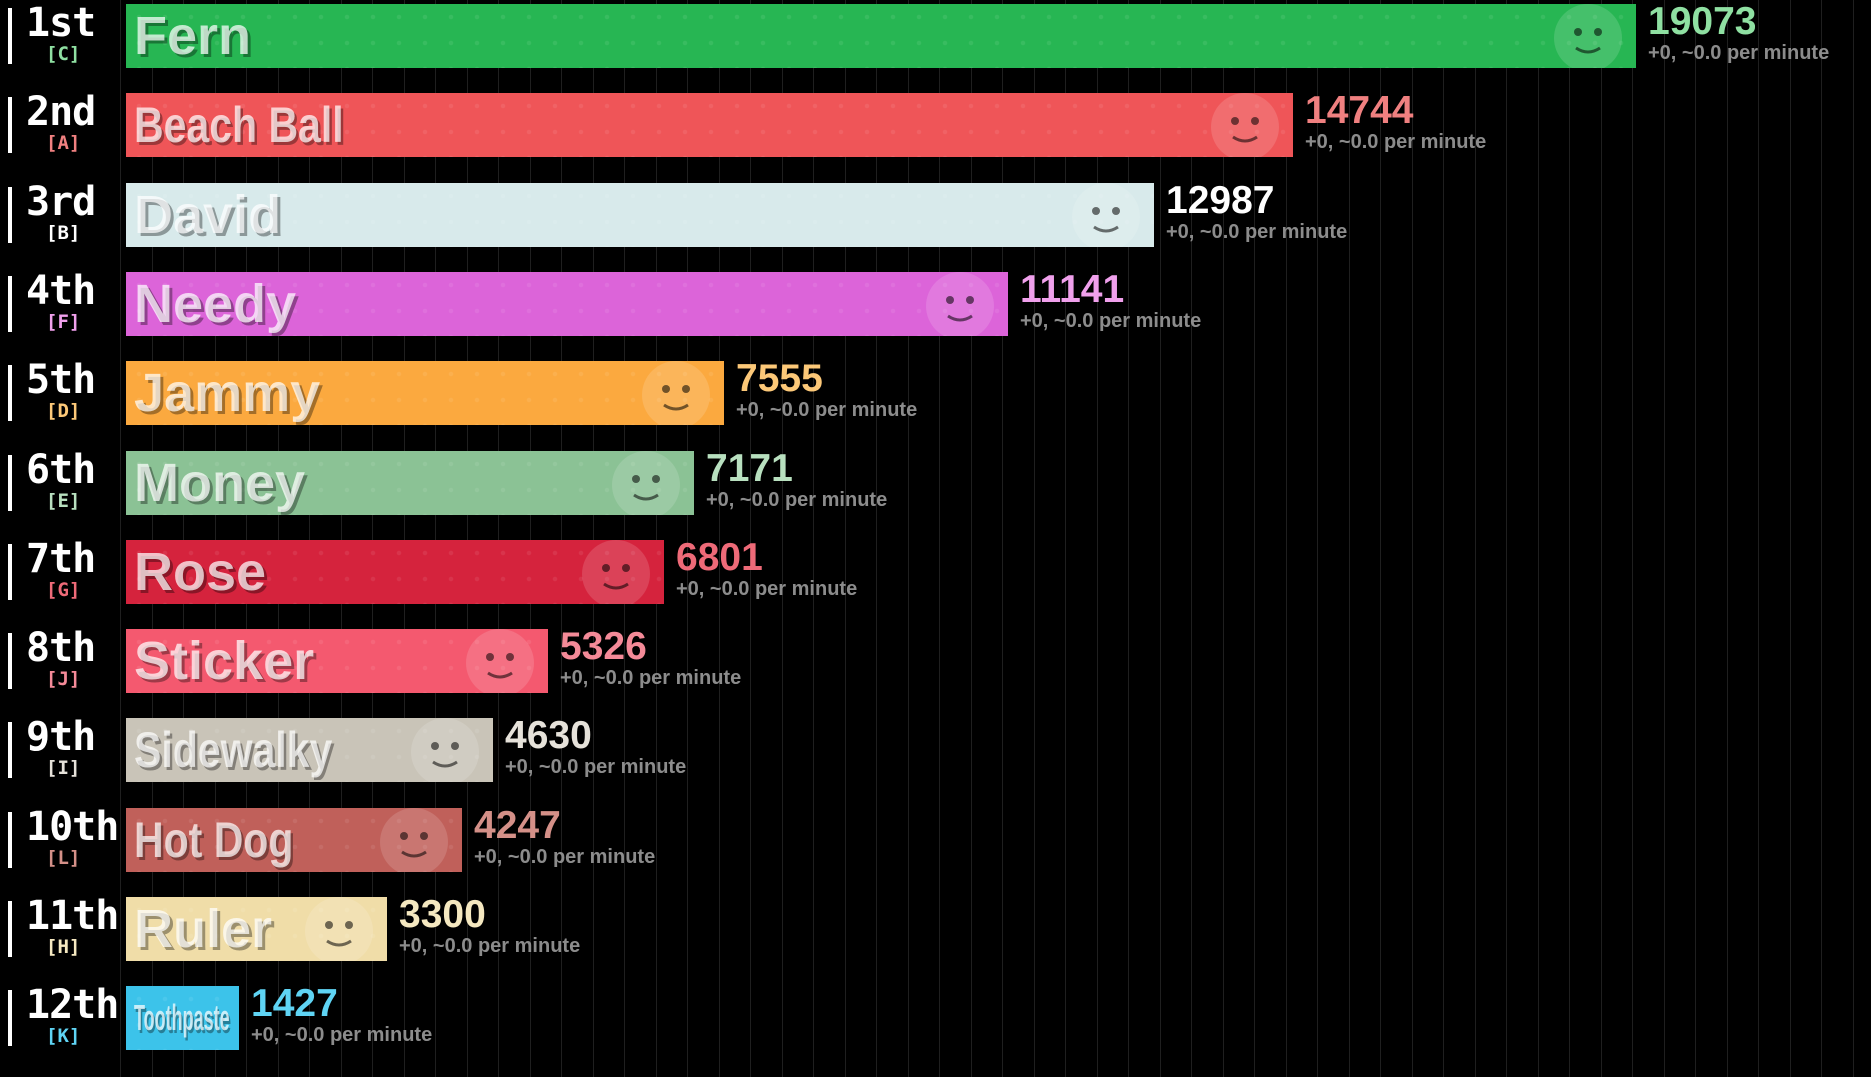 The image size is (1871, 1077). I want to click on rank-ordinal: 3rd, so click(61, 202).